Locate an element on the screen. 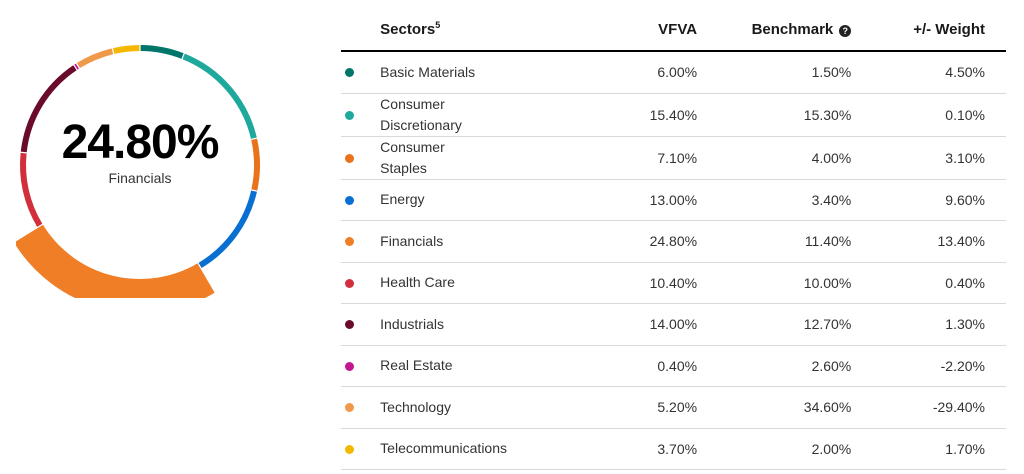  benchmark-value: 12.70% is located at coordinates (774, 324).